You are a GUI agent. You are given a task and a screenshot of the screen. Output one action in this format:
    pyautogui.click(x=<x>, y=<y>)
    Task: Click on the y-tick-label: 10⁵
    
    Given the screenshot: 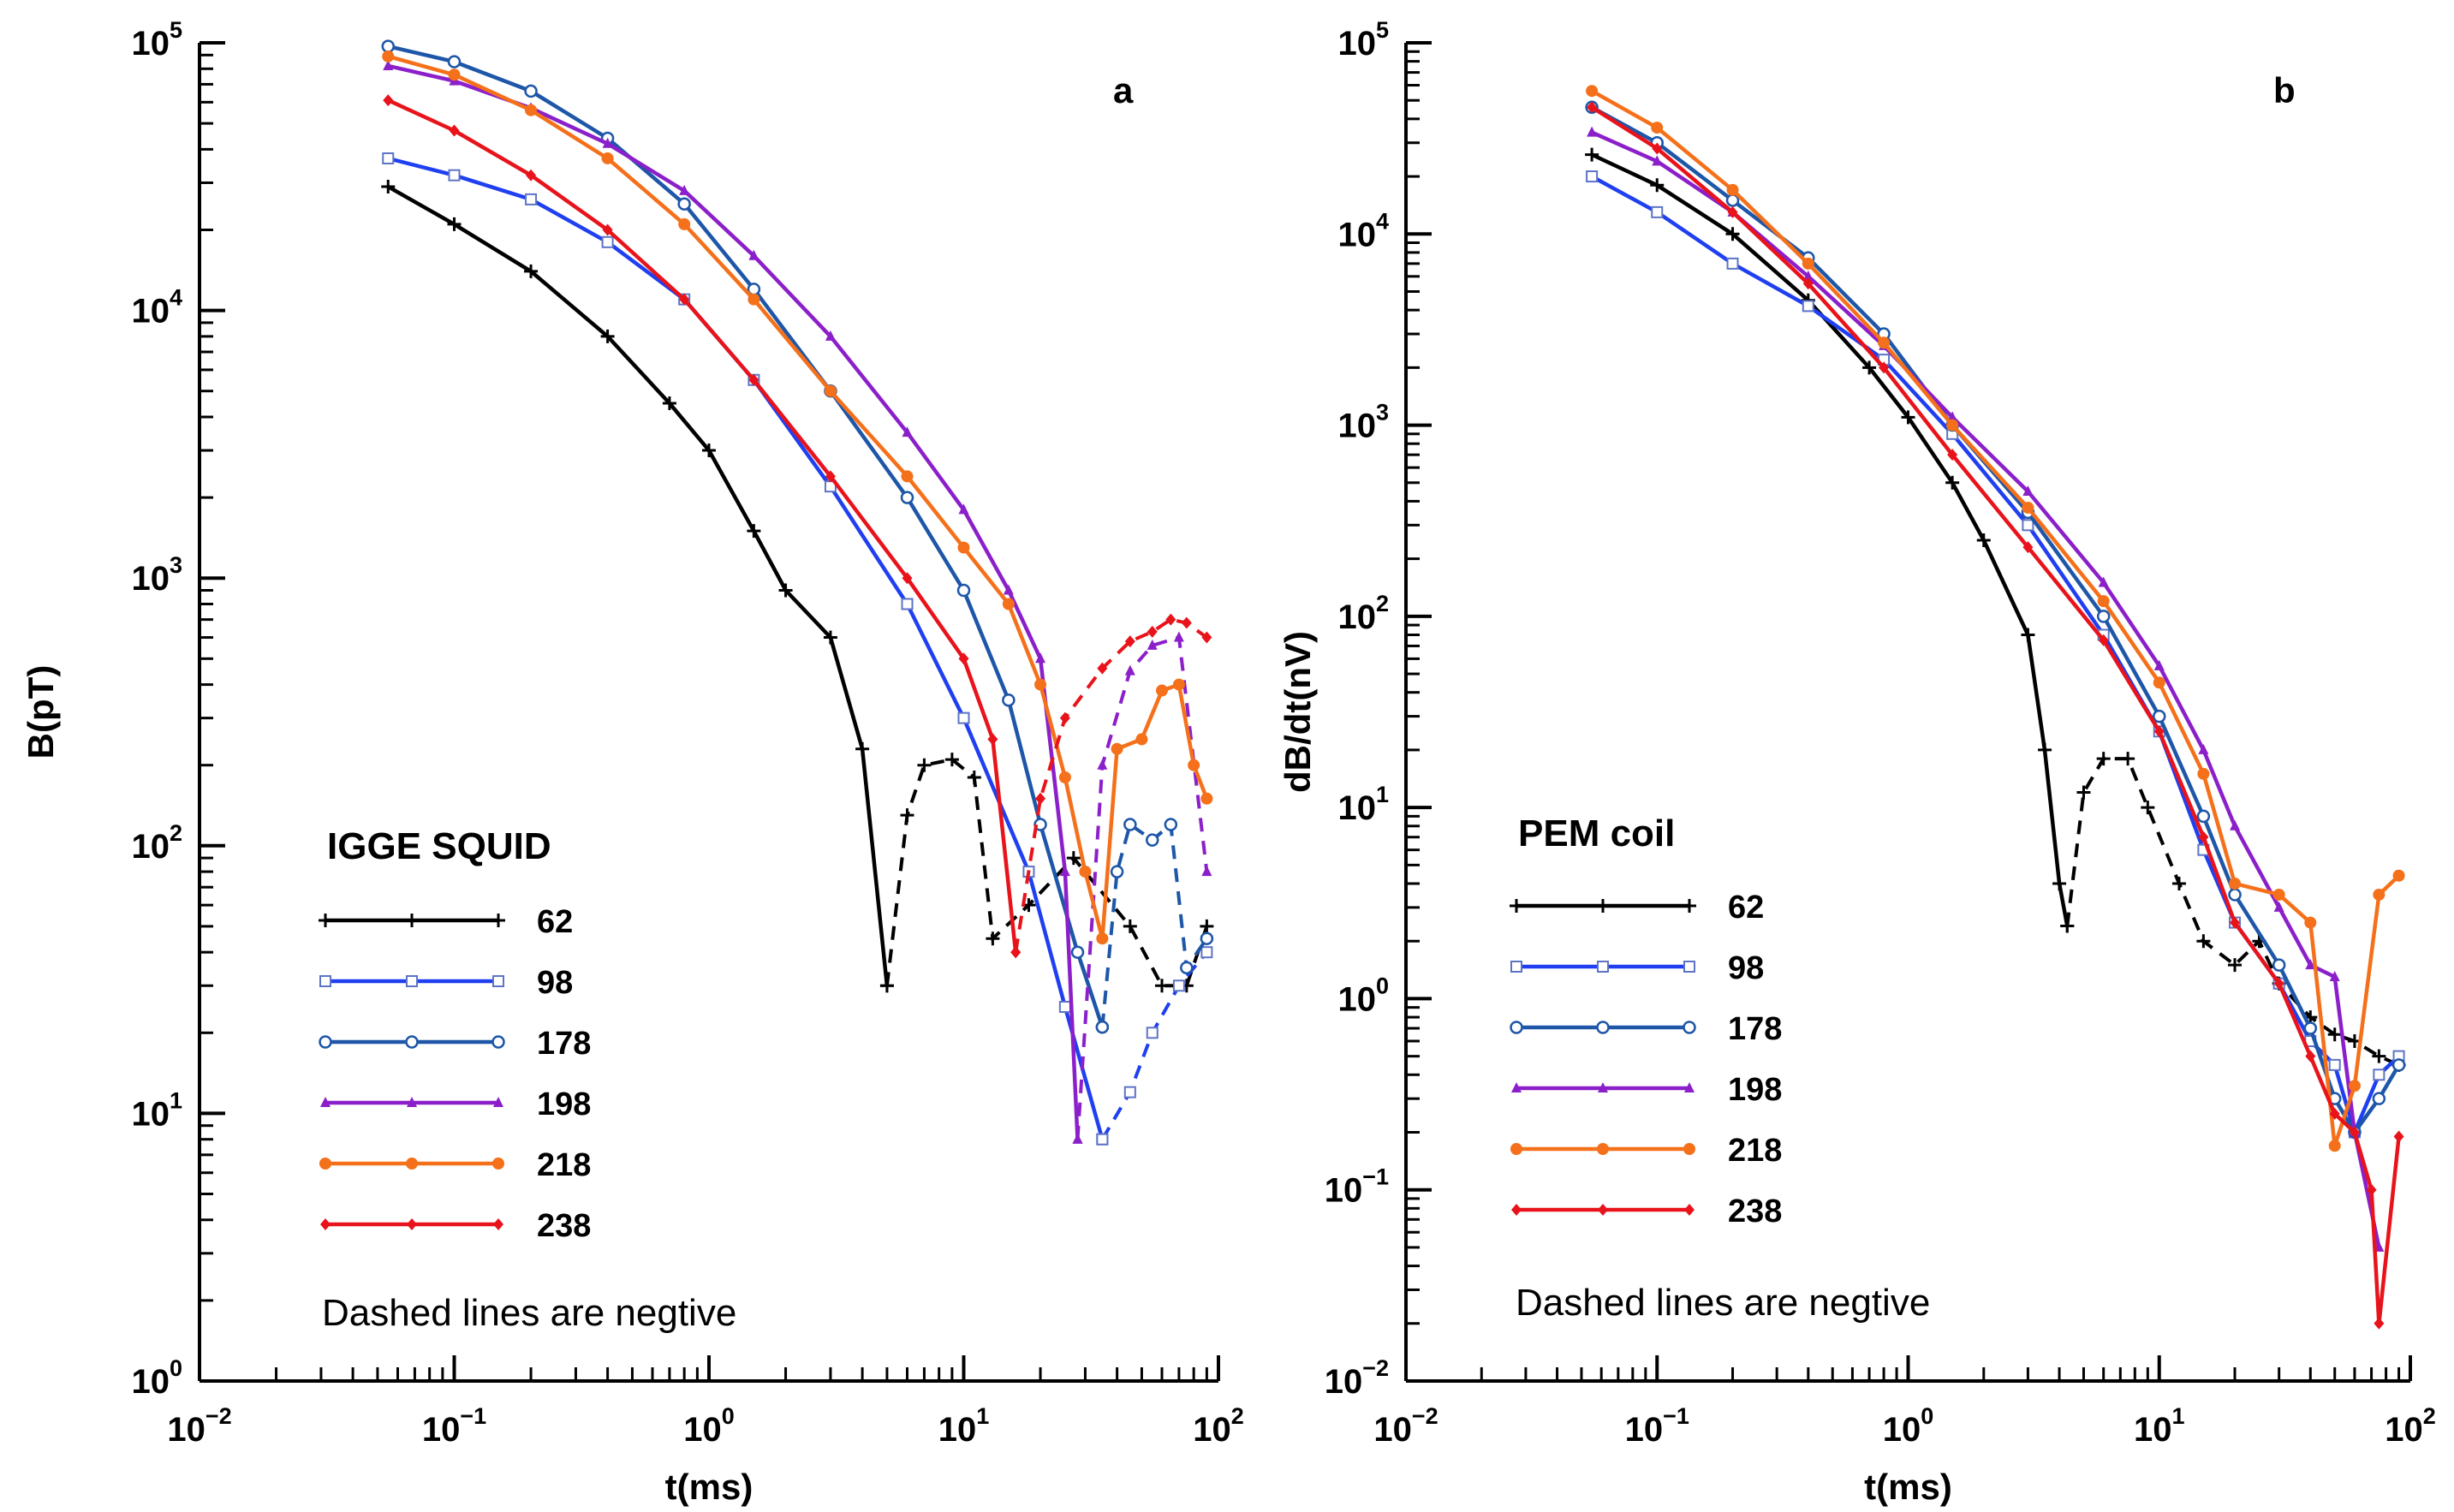 What is the action you would take?
    pyautogui.click(x=156, y=40)
    